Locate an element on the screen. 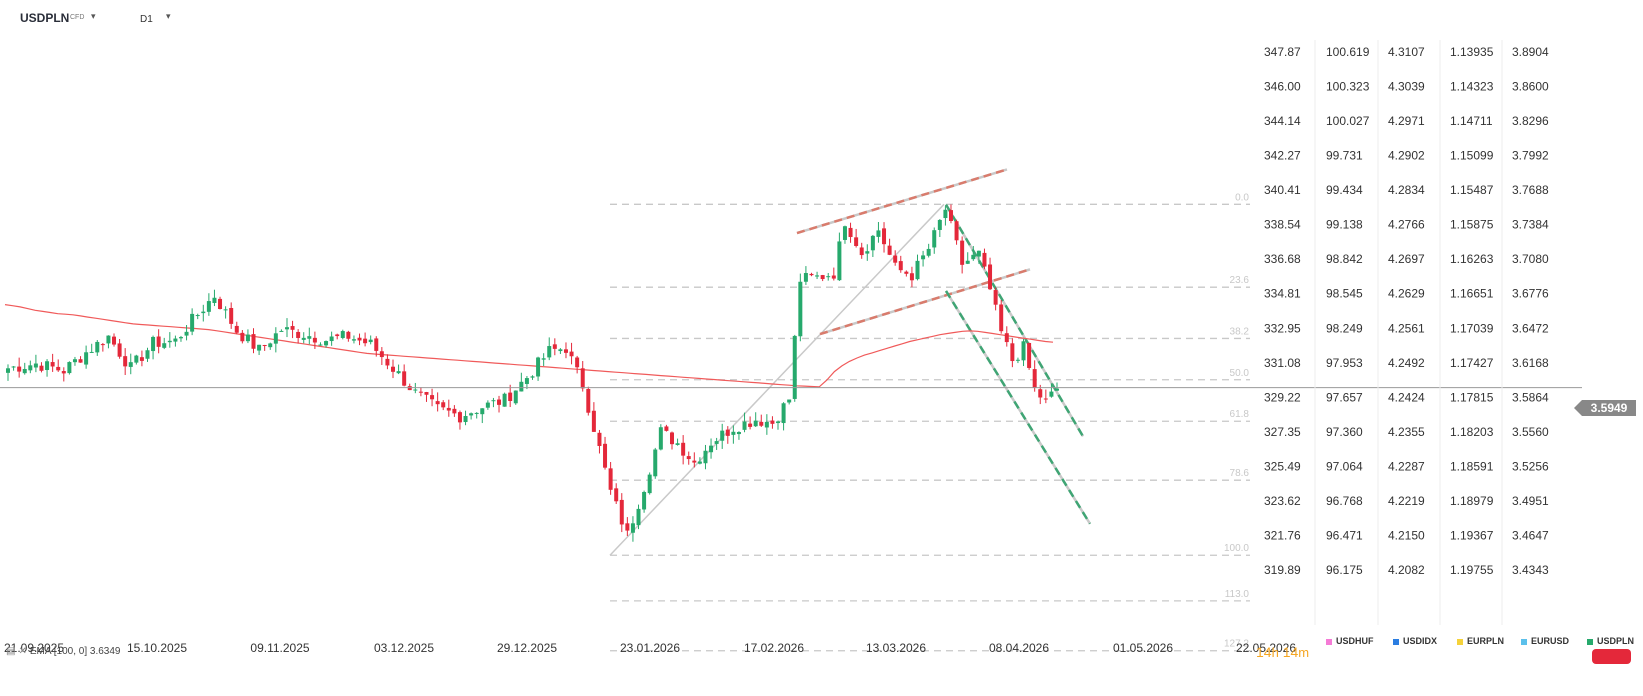 This screenshot has height=696, width=1643. scale-value-eurpln: 4.2424 is located at coordinates (1406, 397).